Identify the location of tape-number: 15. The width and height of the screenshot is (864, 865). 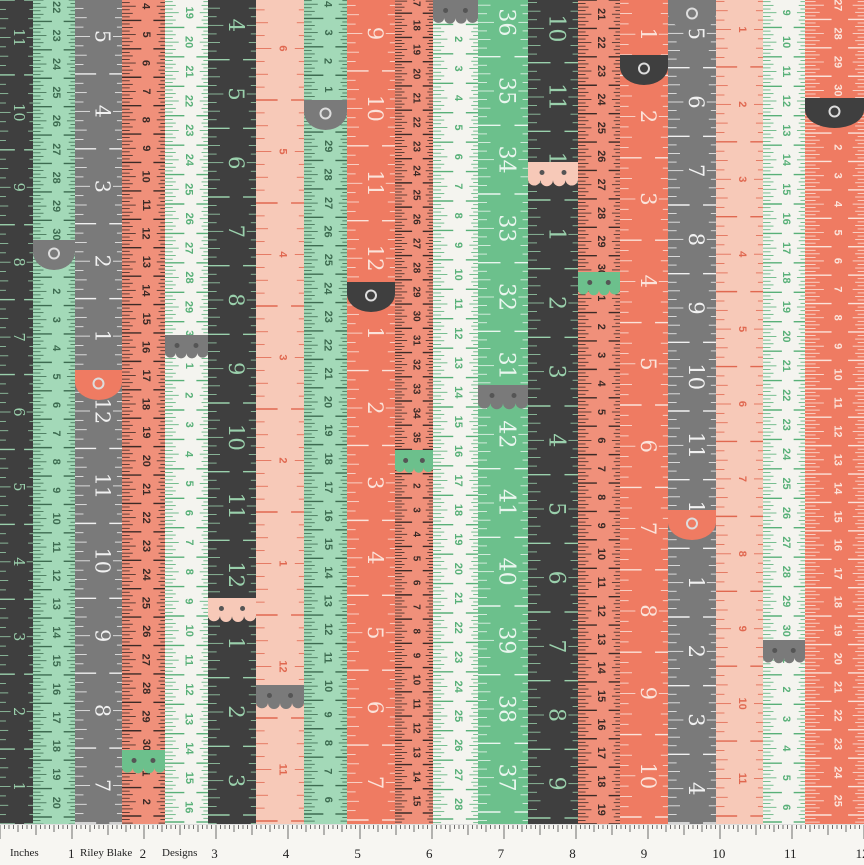
(328, 544).